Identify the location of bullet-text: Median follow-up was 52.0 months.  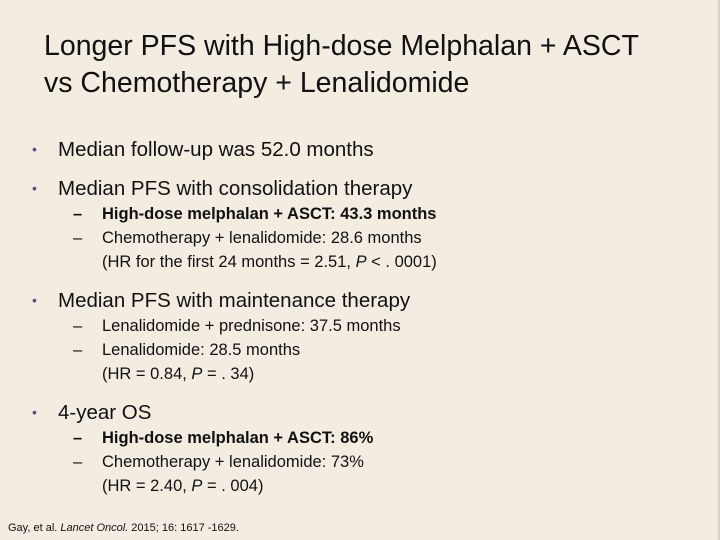
(216, 149).